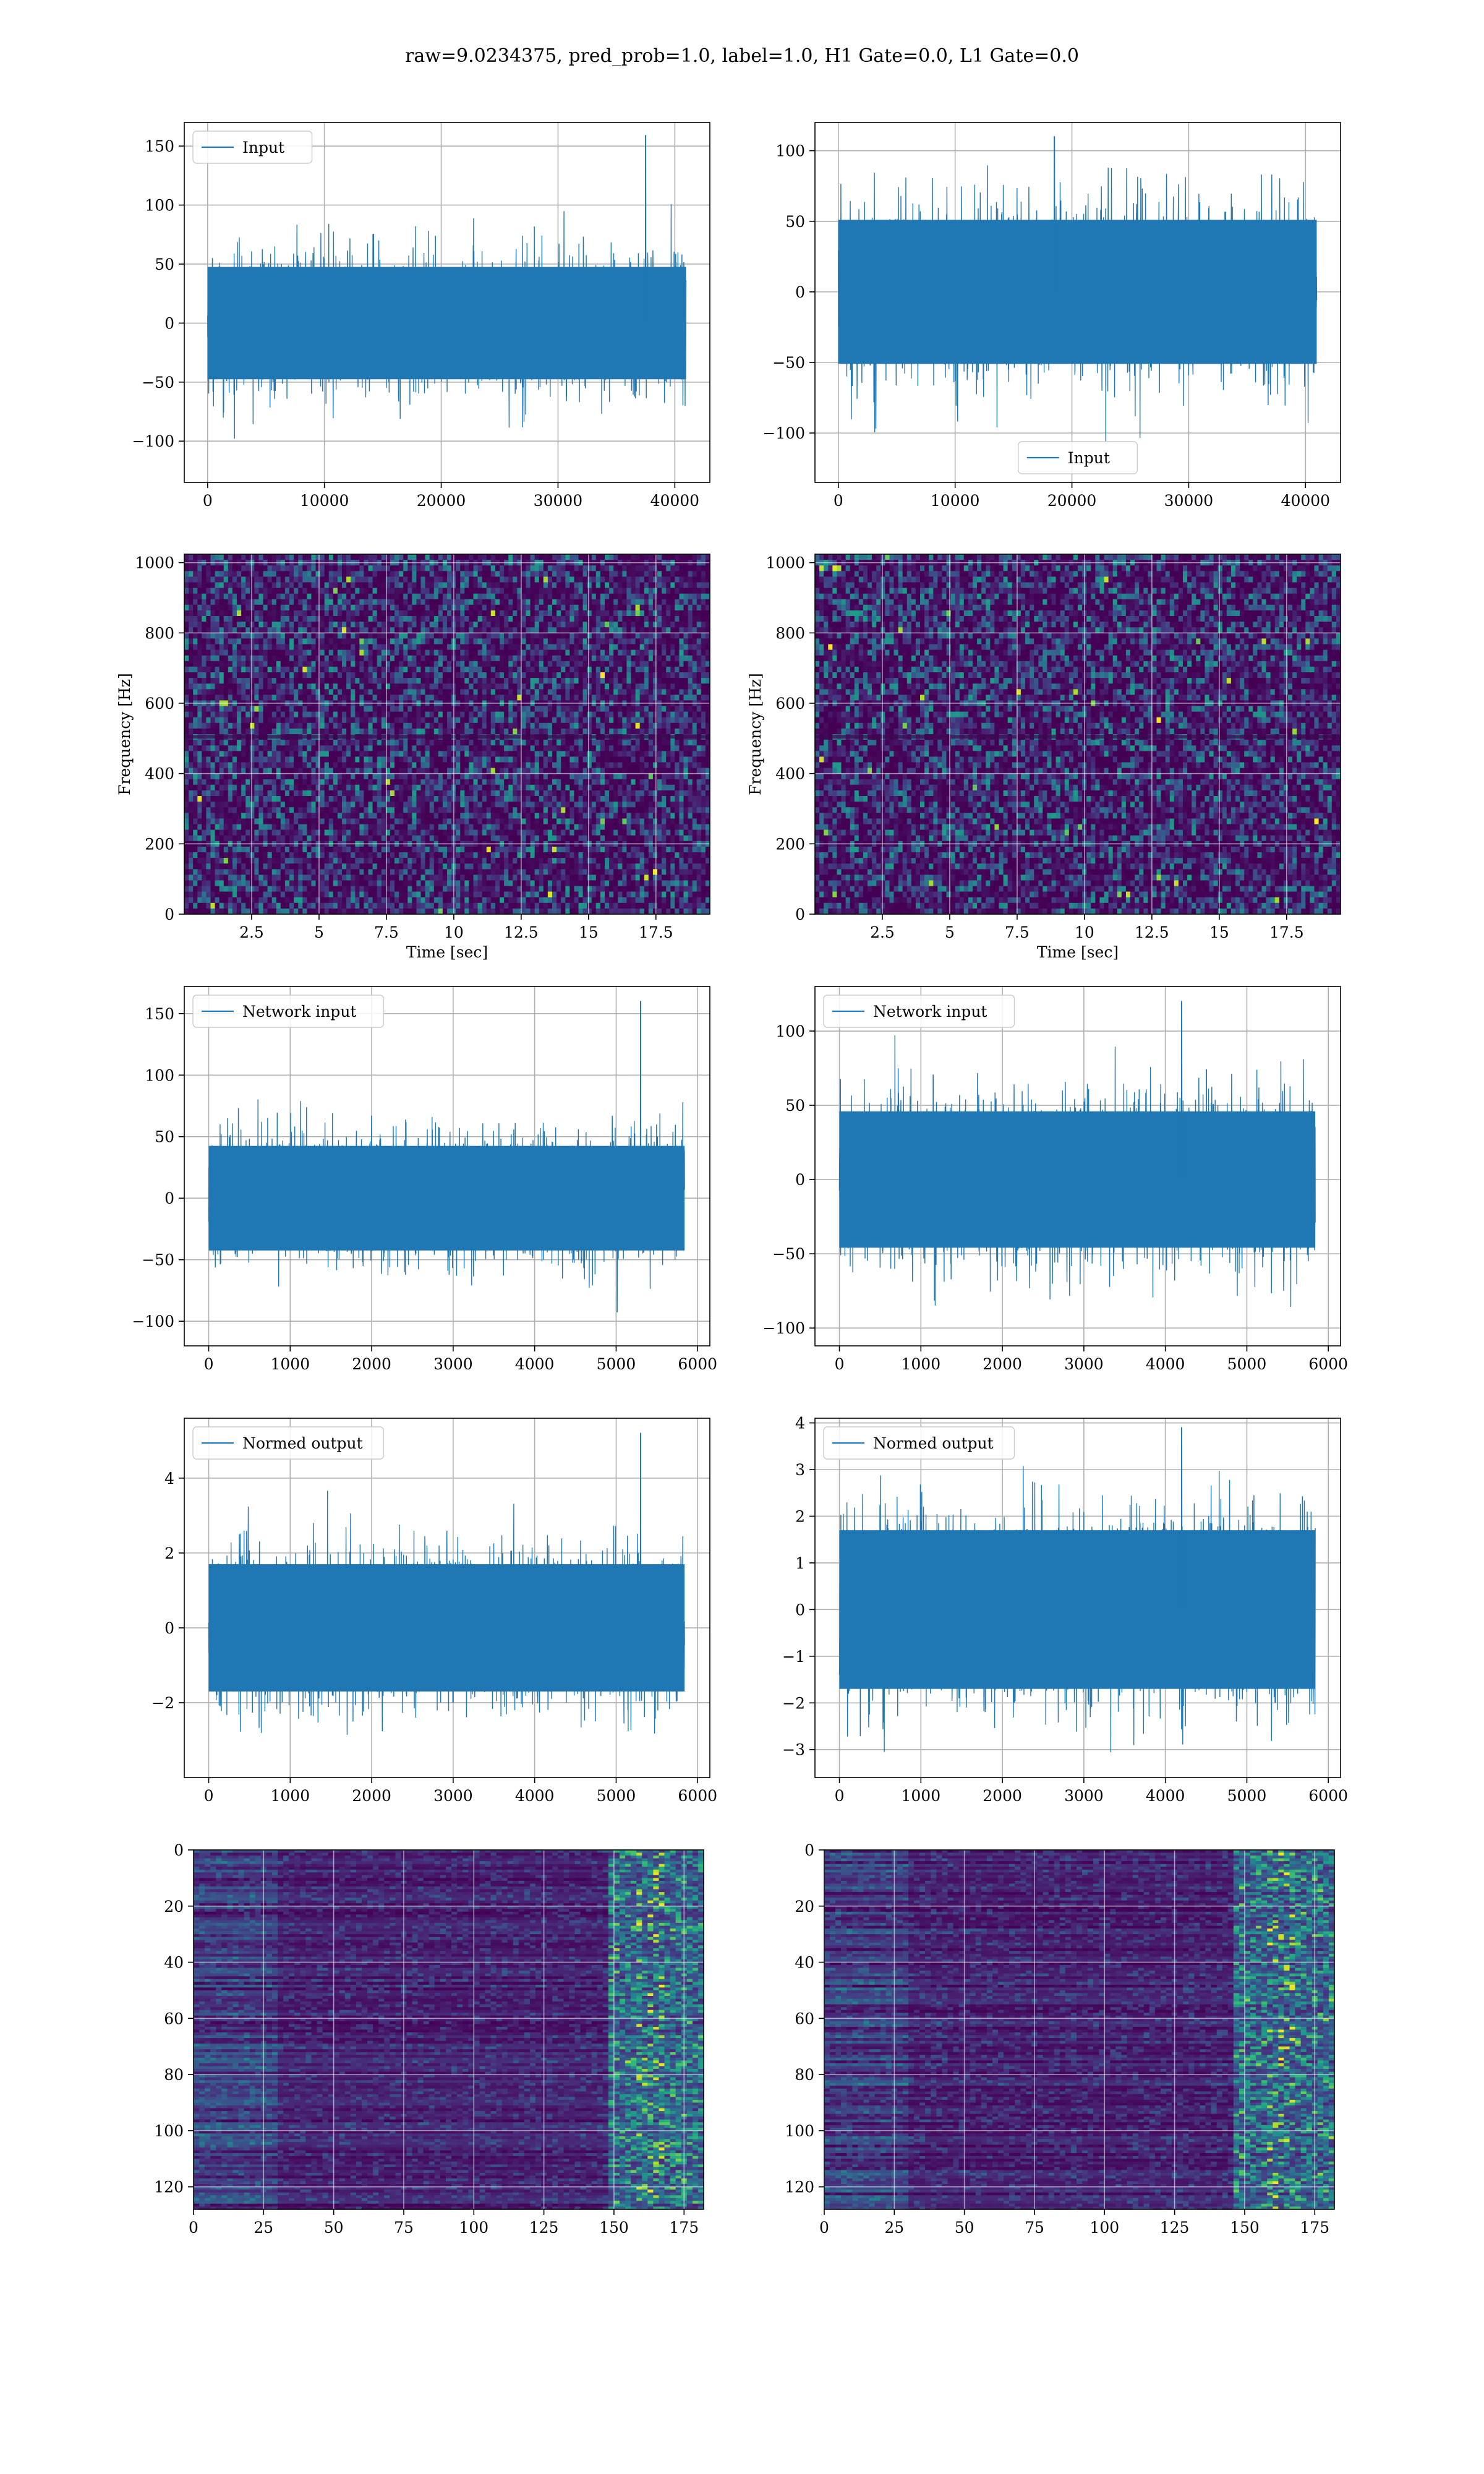  I want to click on l1-spectrogram-grid, so click(1078, 734).